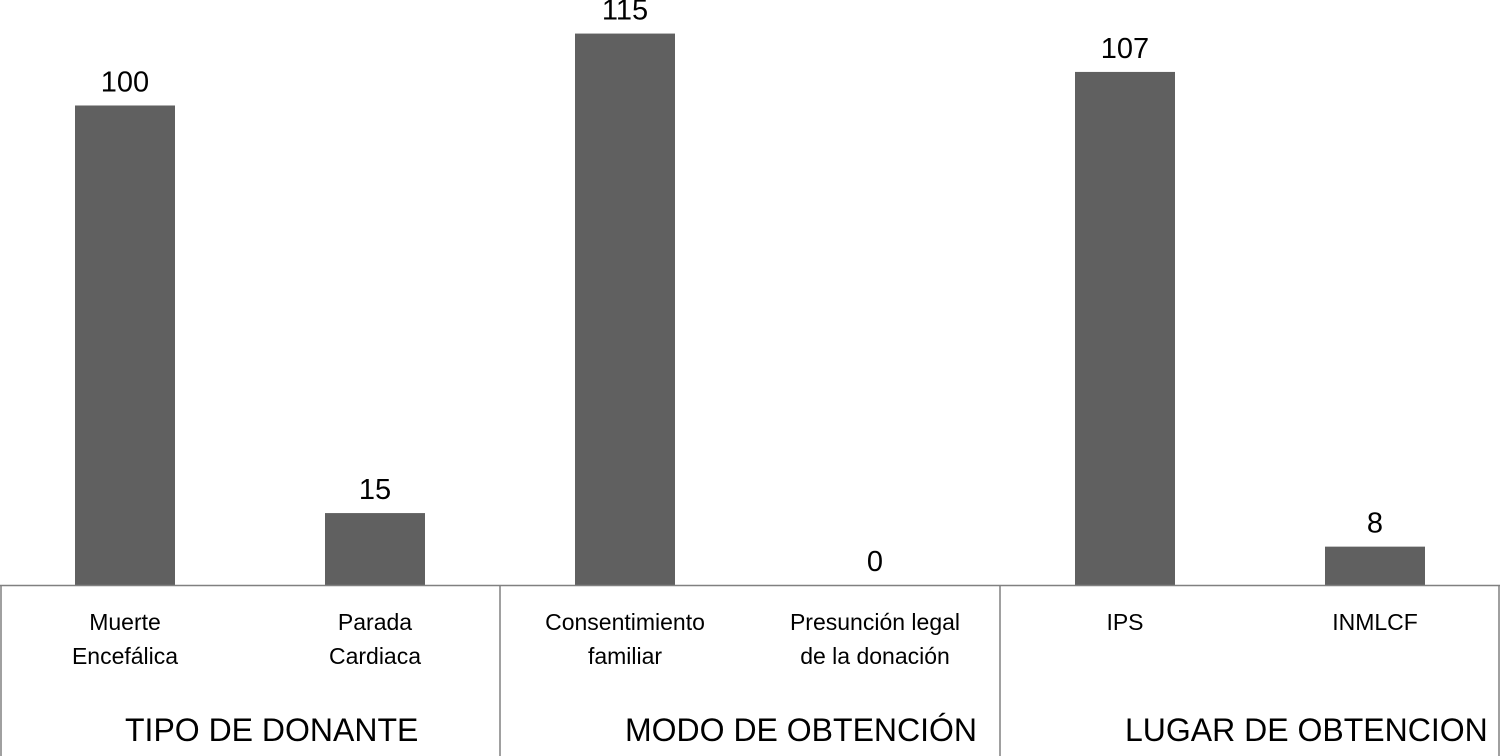 Image resolution: width=1500 pixels, height=756 pixels. What do you see at coordinates (1125, 622) in the screenshot?
I see `x-tick-label: IPS` at bounding box center [1125, 622].